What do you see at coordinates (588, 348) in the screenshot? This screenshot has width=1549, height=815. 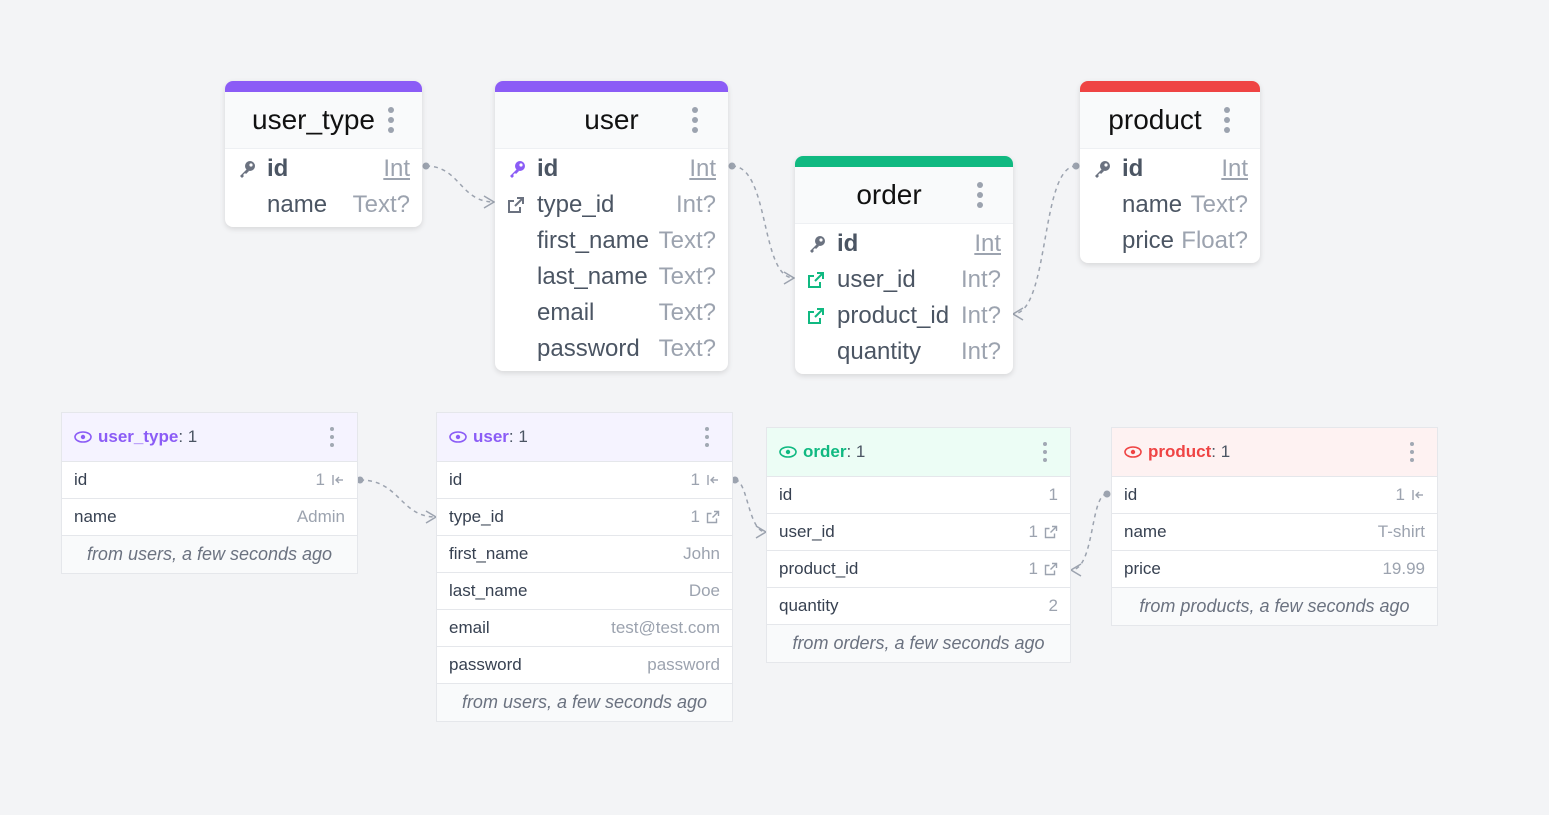 I see `field-name: password` at bounding box center [588, 348].